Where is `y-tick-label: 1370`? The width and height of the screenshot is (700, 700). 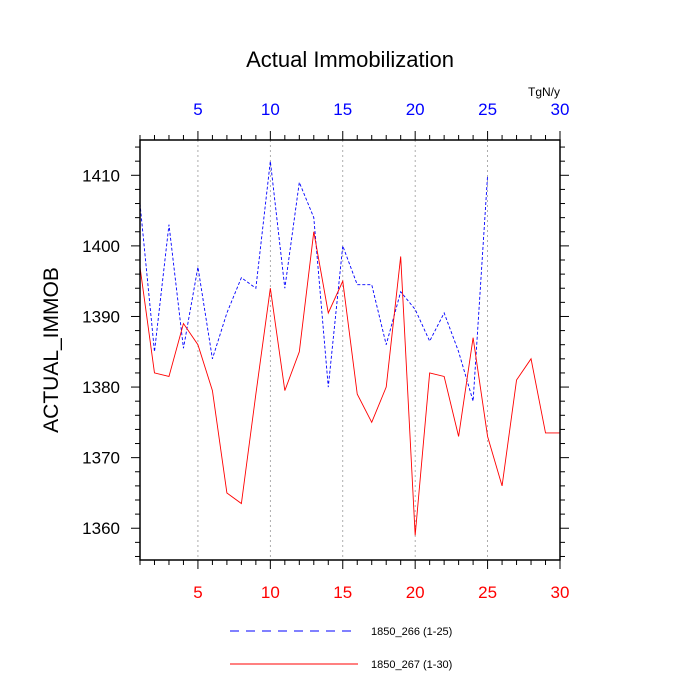 y-tick-label: 1370 is located at coordinates (101, 458).